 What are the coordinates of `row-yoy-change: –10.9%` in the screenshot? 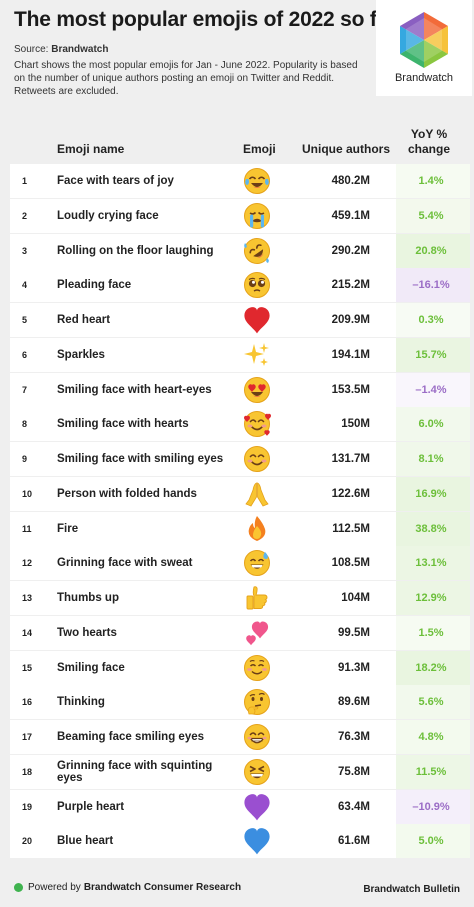 It's located at (431, 806).